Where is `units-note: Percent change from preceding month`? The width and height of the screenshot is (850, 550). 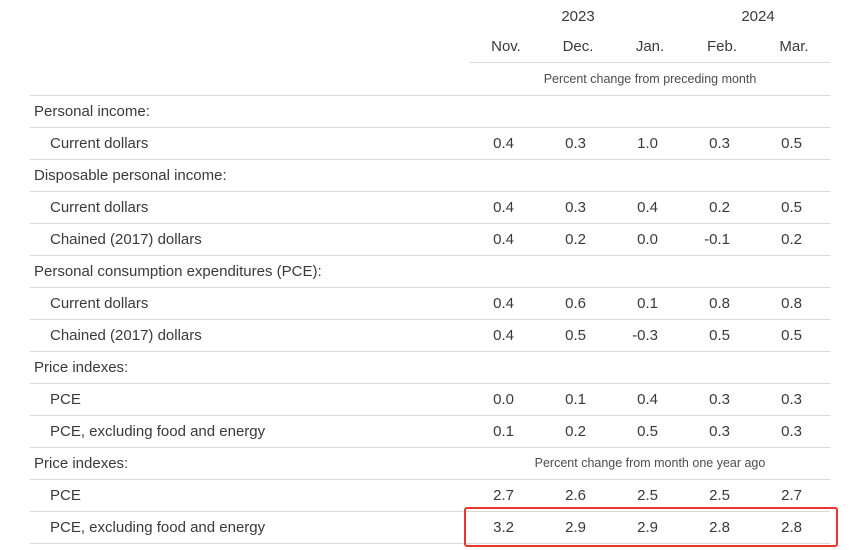 units-note: Percent change from preceding month is located at coordinates (650, 79).